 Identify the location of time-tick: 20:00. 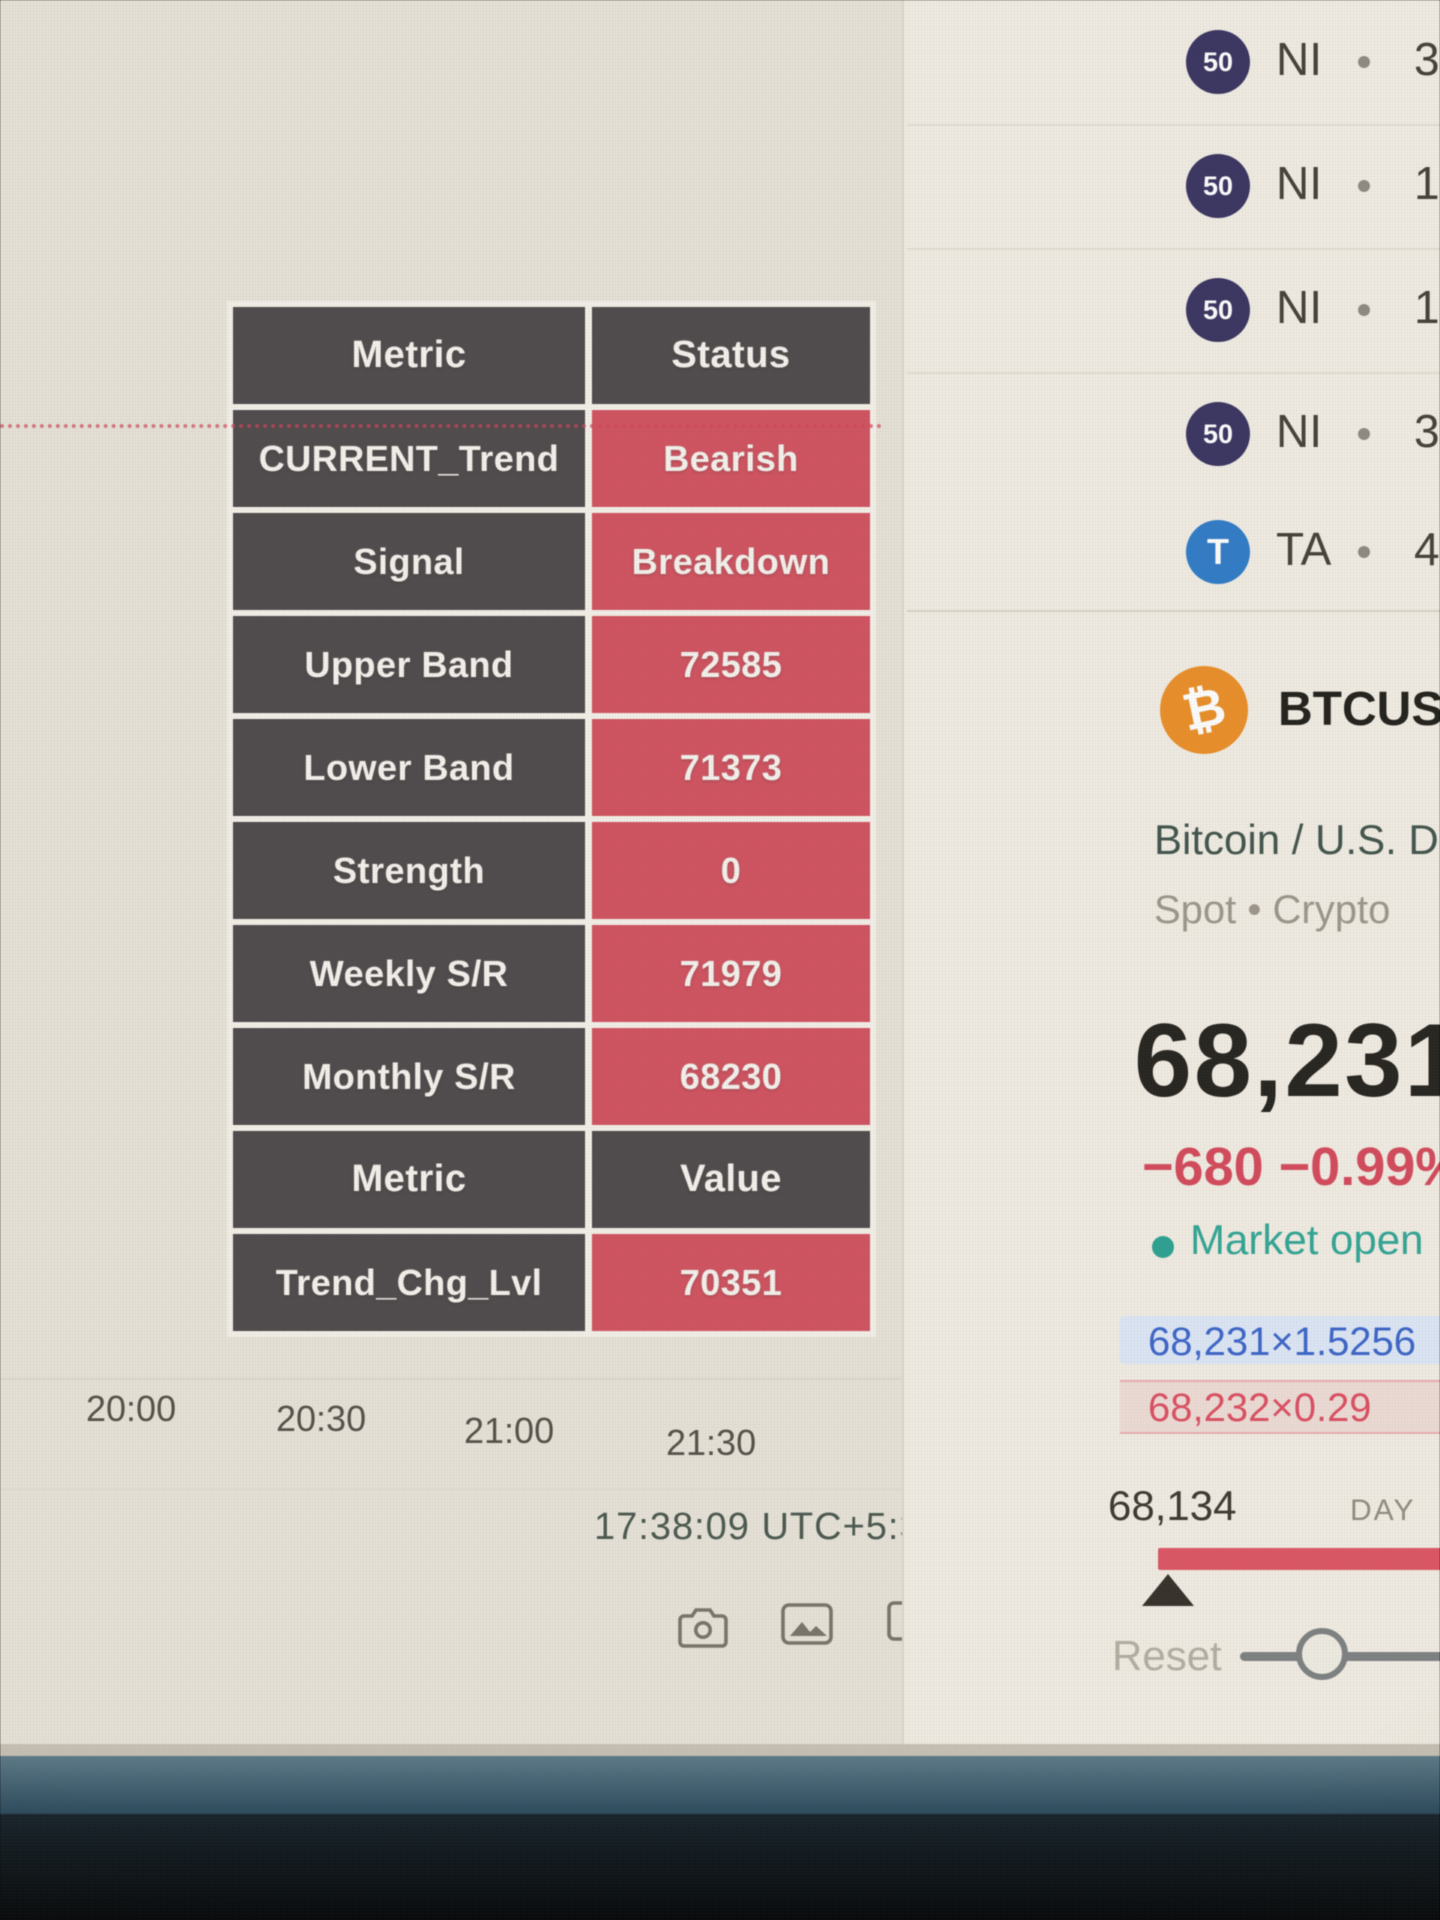
(131, 1408).